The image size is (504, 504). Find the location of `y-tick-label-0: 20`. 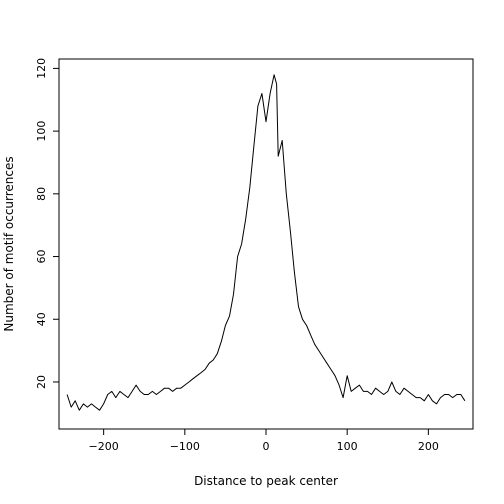

y-tick-label-0: 20 is located at coordinates (41, 382).